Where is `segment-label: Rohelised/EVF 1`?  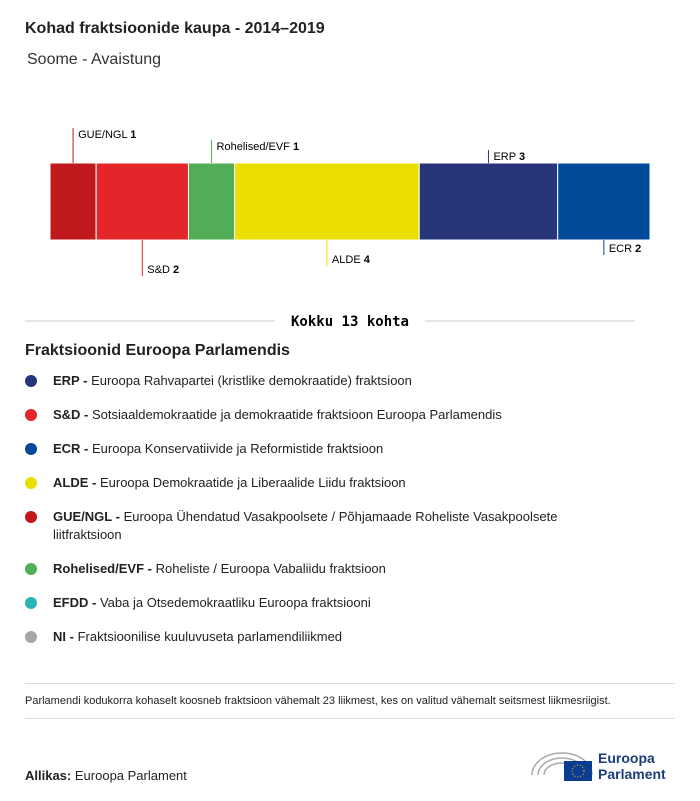 segment-label: Rohelised/EVF 1 is located at coordinates (258, 147).